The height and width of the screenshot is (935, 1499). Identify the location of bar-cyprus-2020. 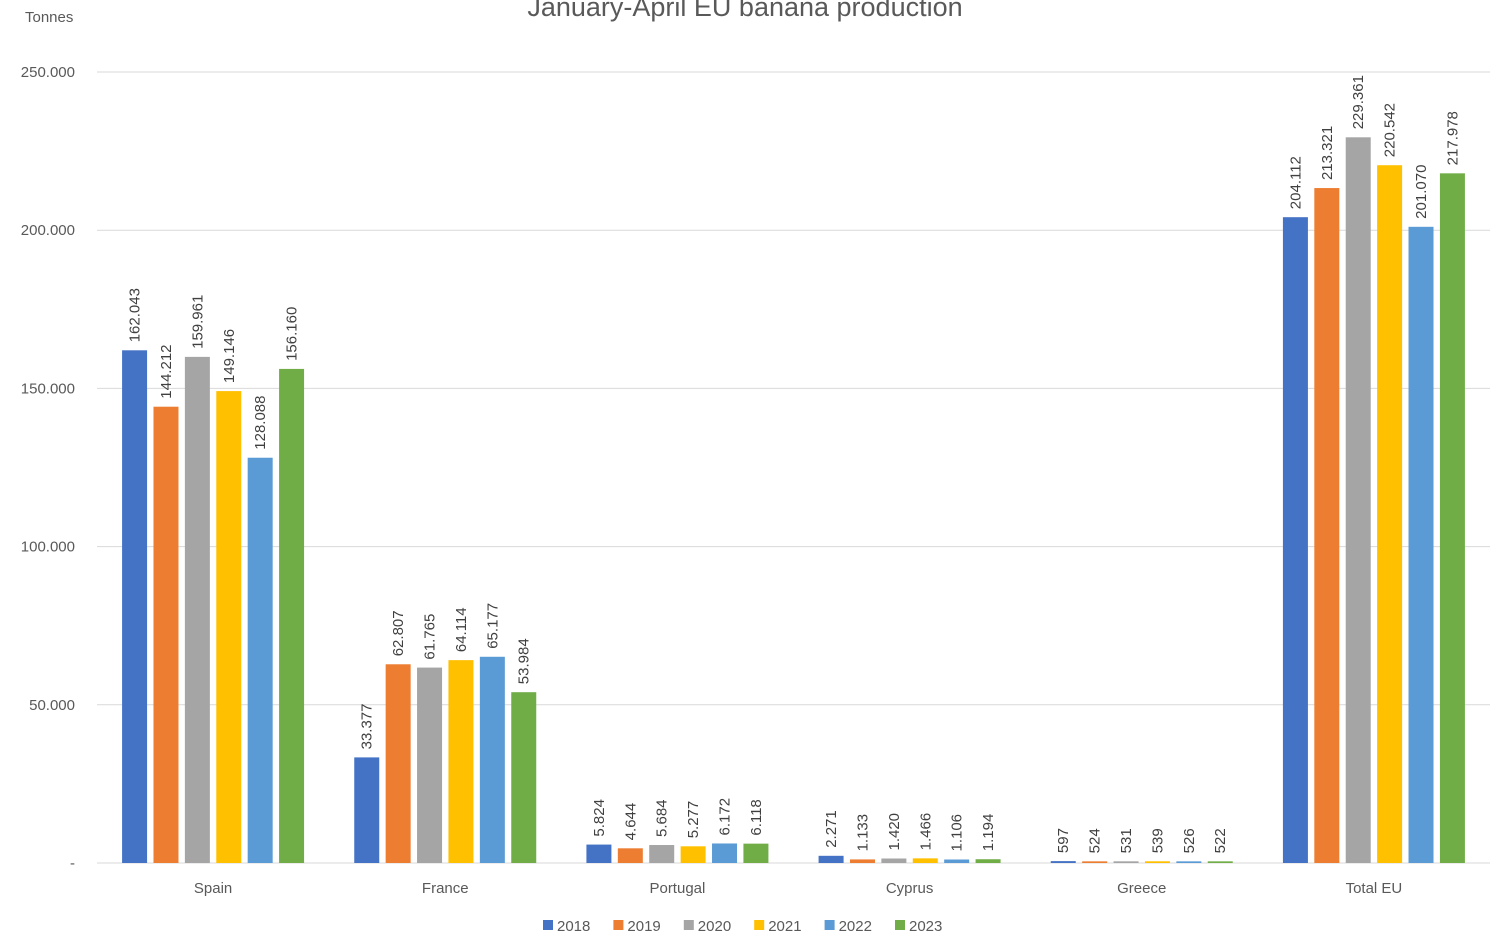
(894, 860).